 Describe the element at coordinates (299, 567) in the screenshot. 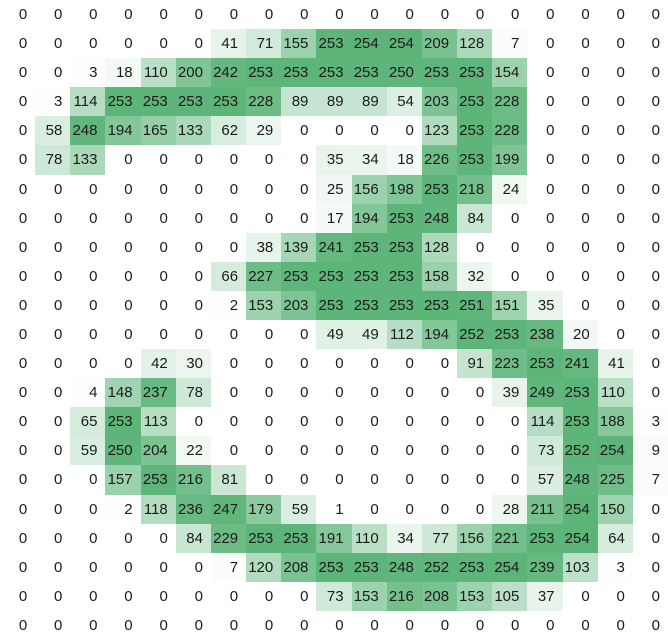

I see `heatmap-cell: 208` at that location.